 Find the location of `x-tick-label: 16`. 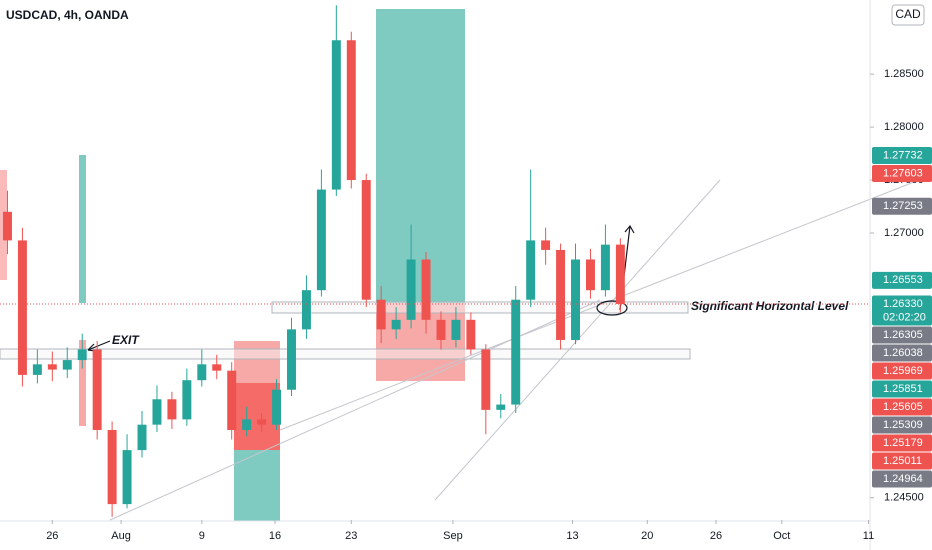

x-tick-label: 16 is located at coordinates (275, 536).